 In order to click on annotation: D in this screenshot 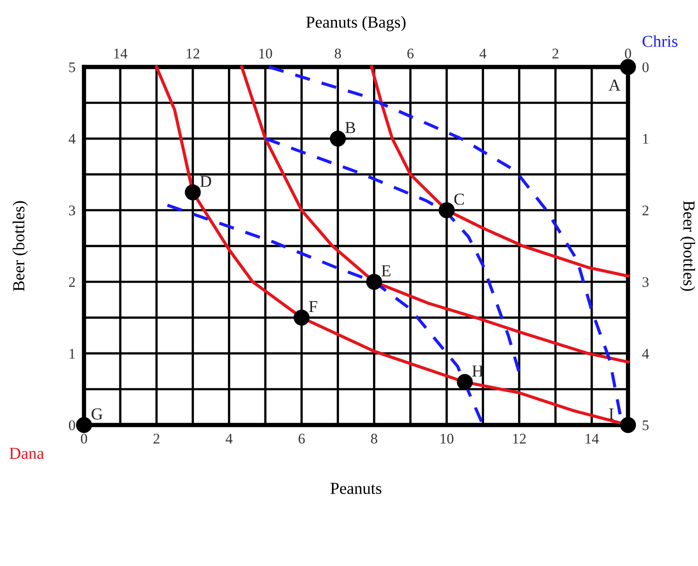, I will do `click(206, 181)`.